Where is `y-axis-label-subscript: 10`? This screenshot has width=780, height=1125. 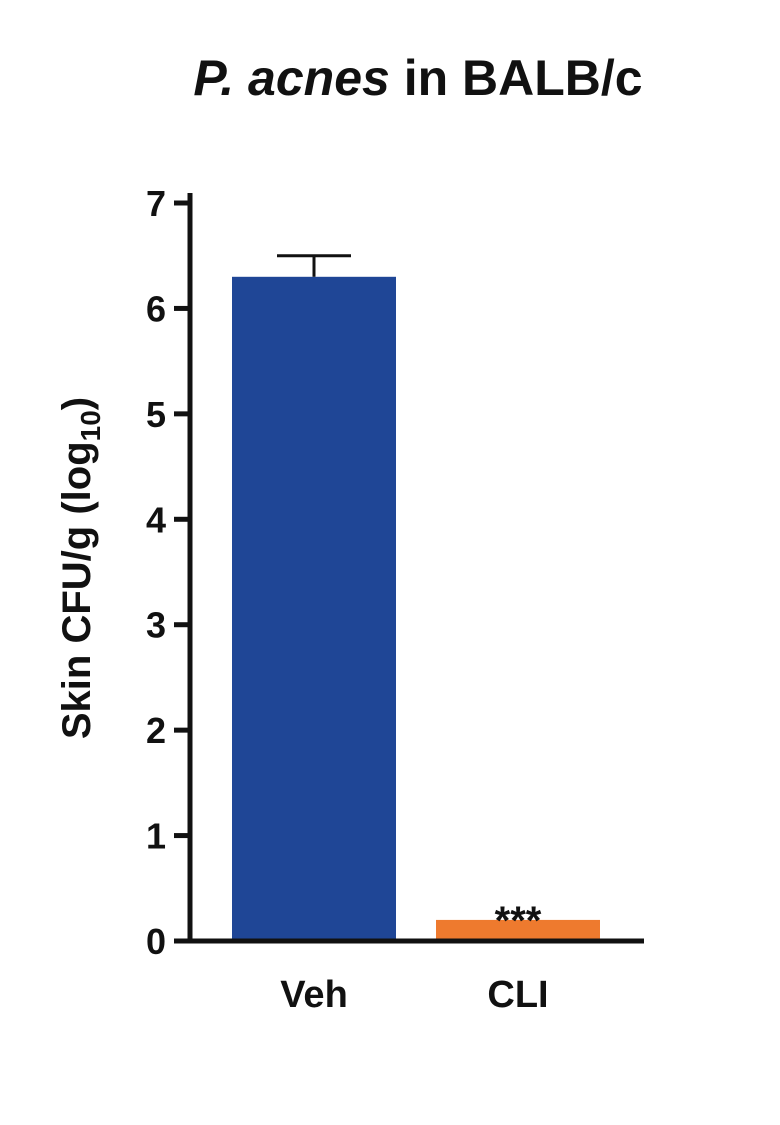 y-axis-label-subscript: 10 is located at coordinates (90, 425).